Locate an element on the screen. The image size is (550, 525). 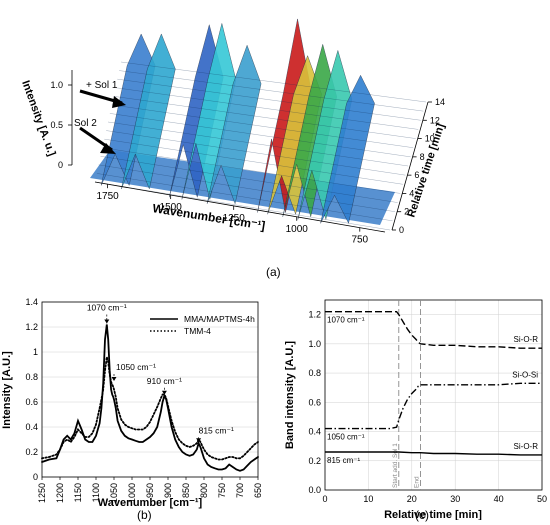
sol2-arrowhead is located at coordinates (108, 148).